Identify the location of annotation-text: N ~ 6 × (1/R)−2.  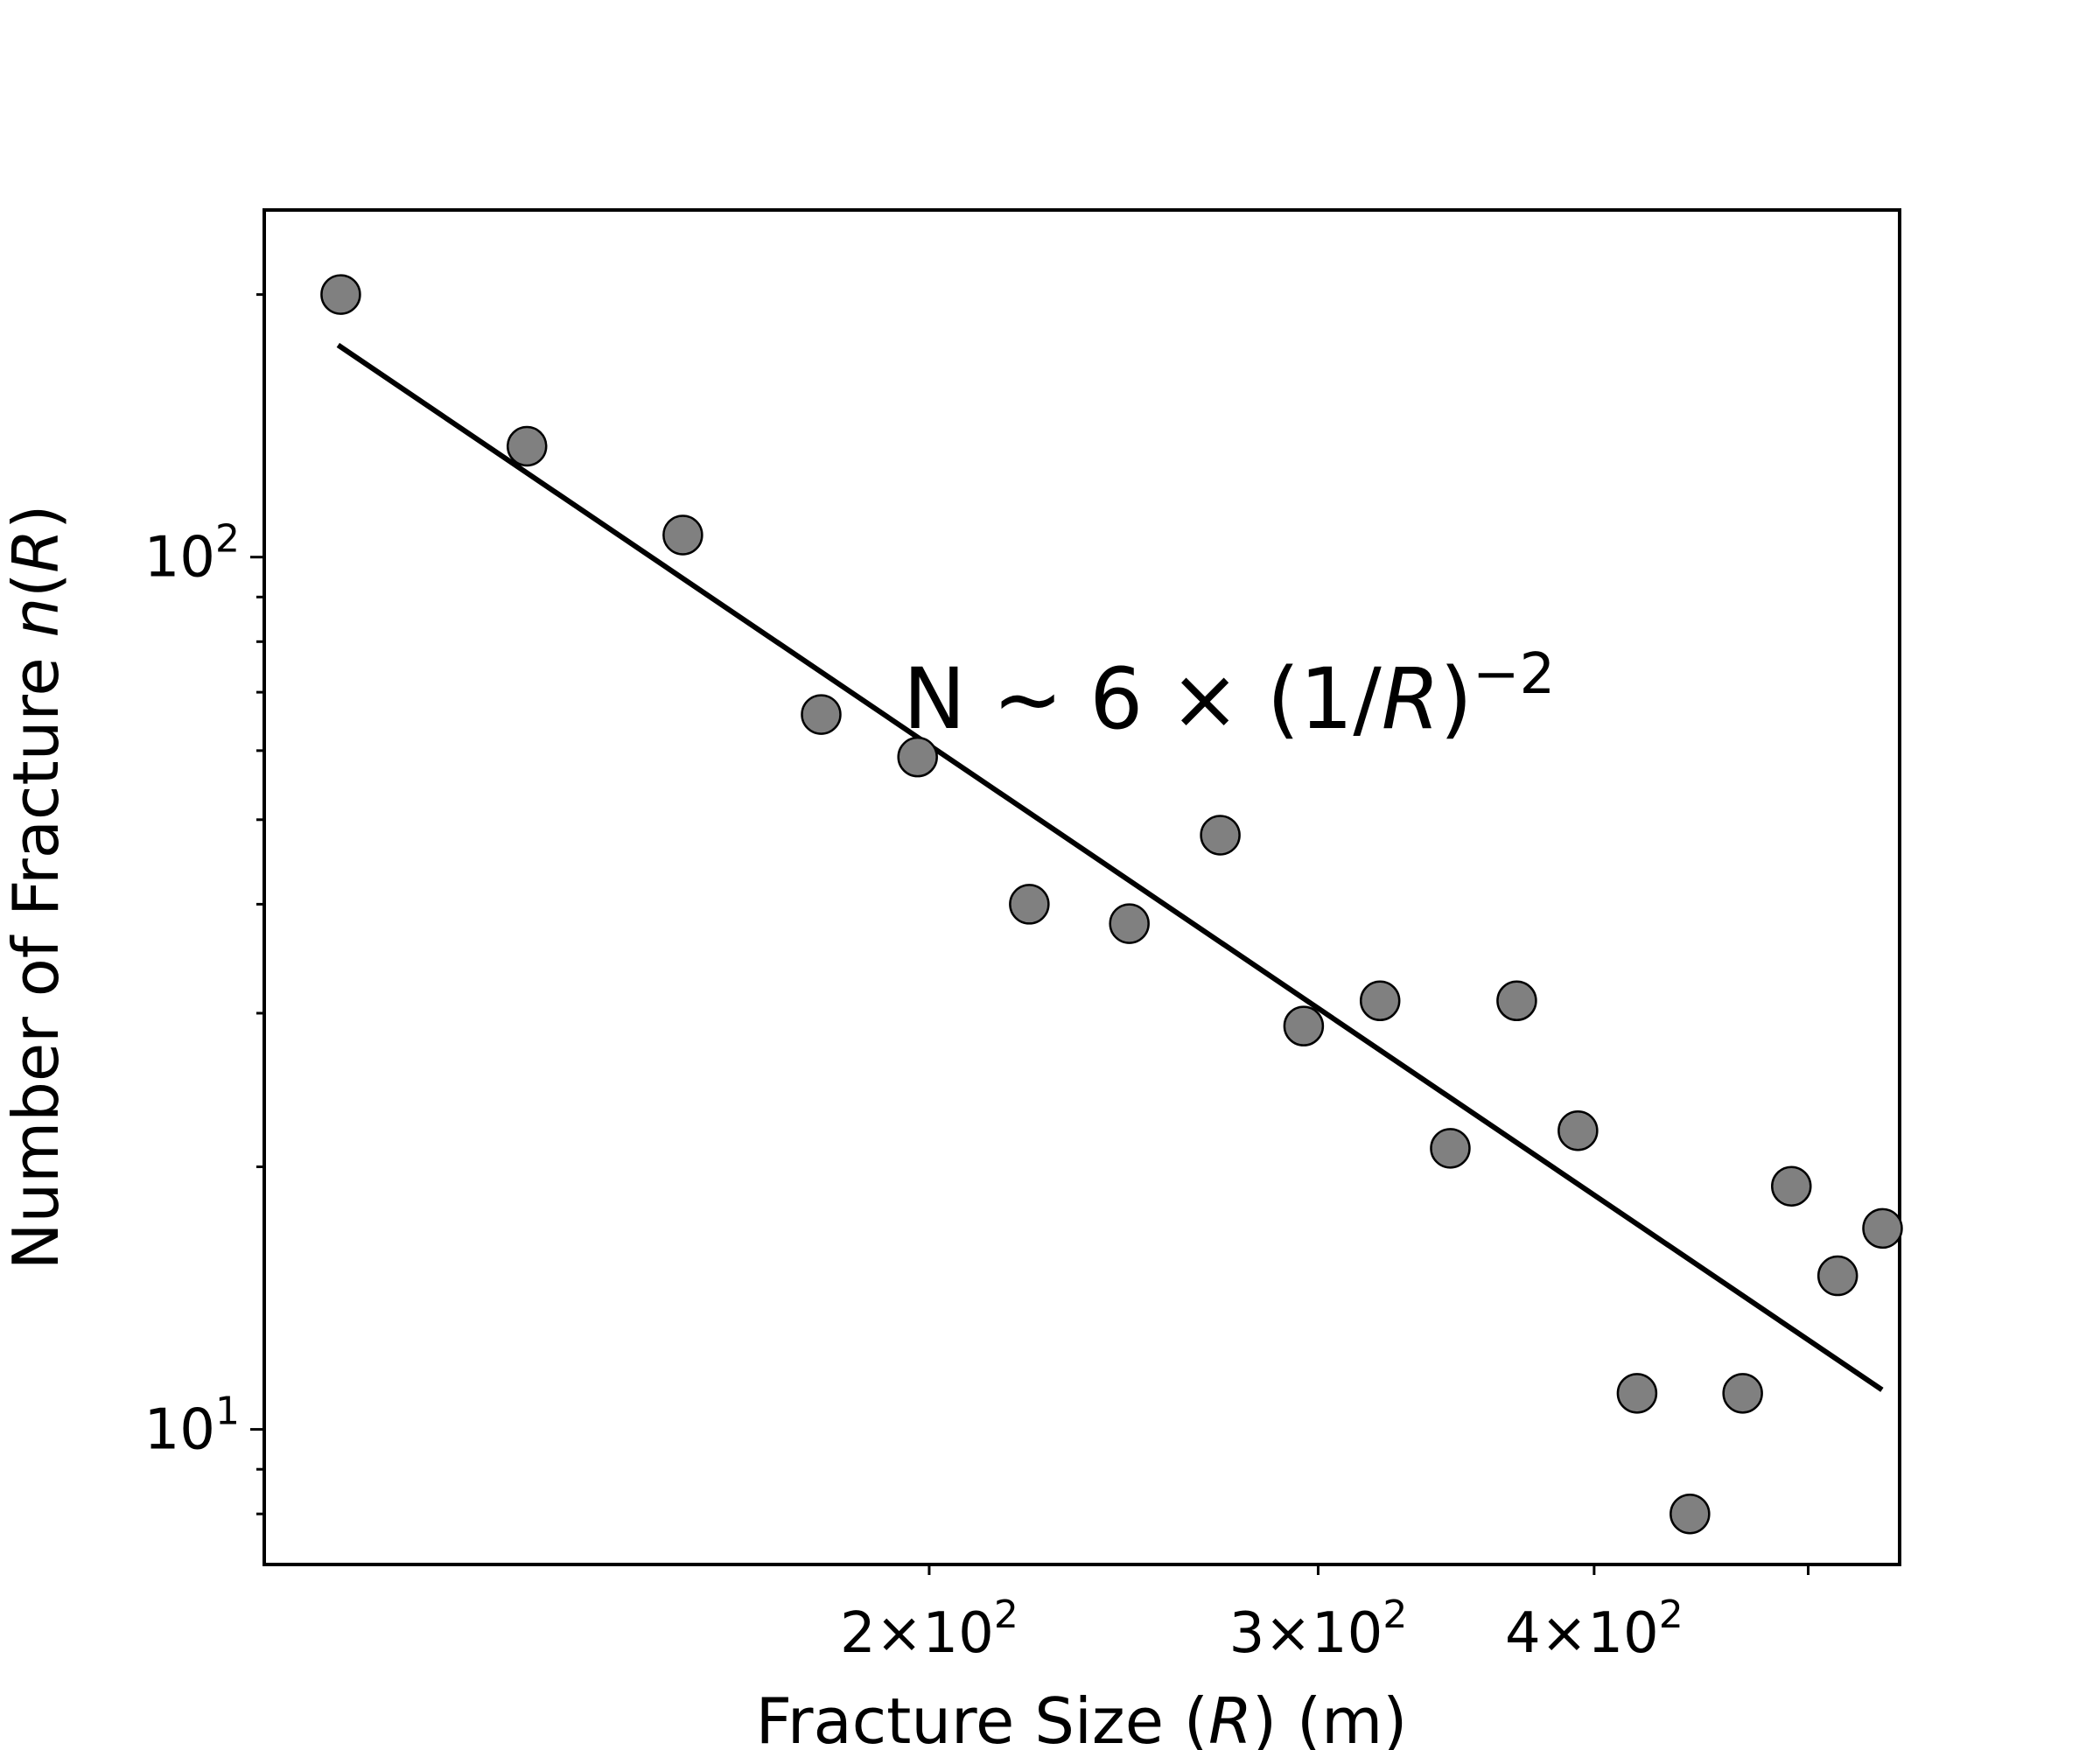
(1229, 695).